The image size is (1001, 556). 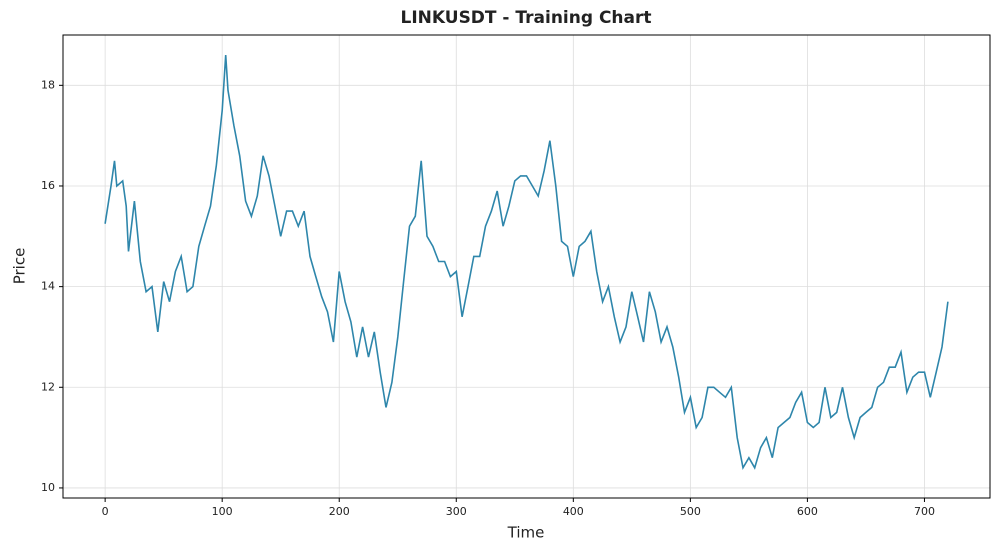 I want to click on x-tick-label: 700, so click(x=924, y=511).